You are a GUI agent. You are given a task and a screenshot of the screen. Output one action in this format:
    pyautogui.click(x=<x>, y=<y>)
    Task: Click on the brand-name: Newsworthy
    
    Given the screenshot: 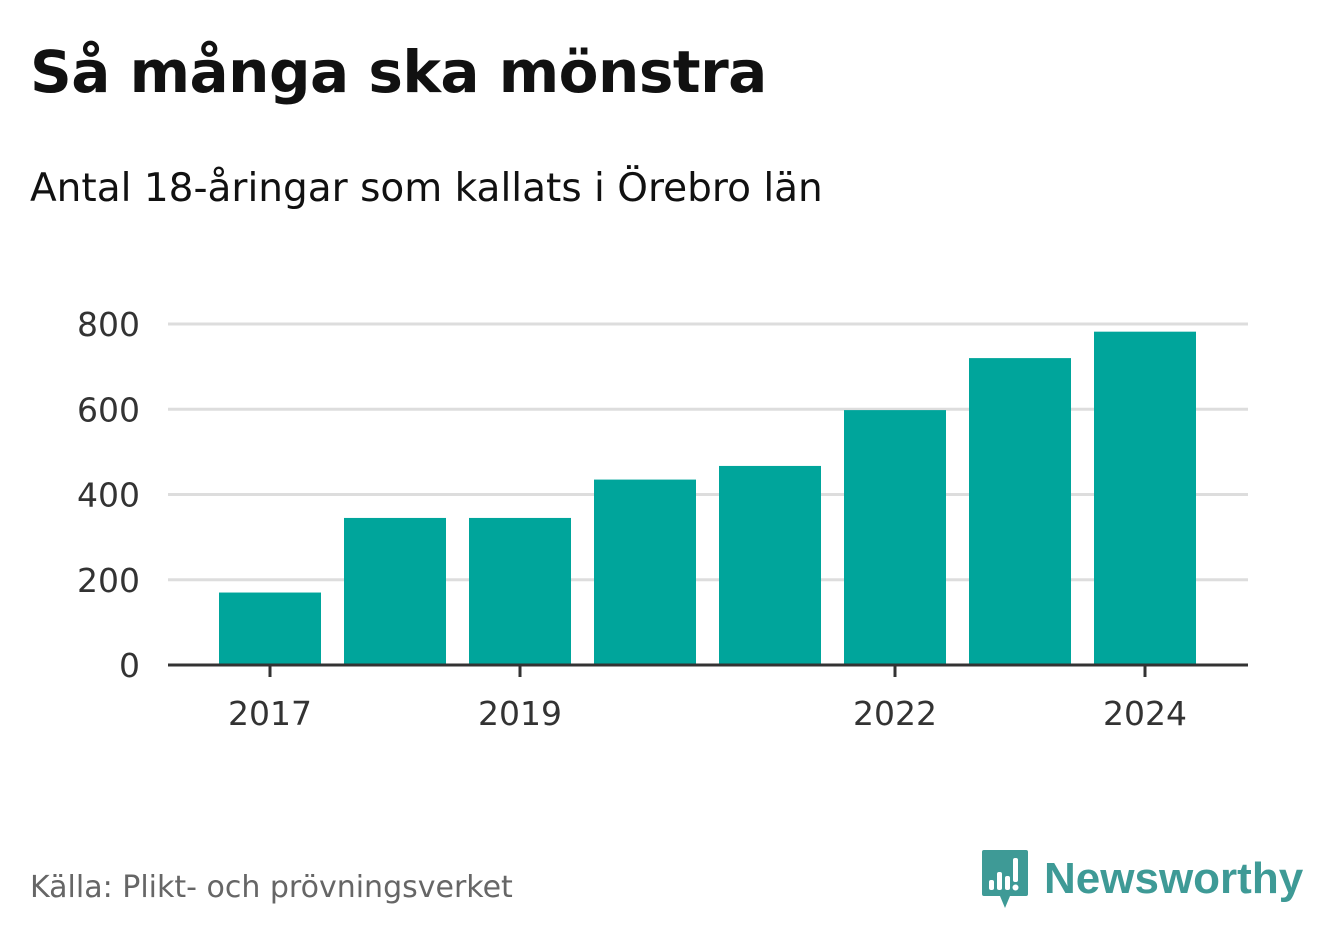 What is the action you would take?
    pyautogui.click(x=1174, y=878)
    